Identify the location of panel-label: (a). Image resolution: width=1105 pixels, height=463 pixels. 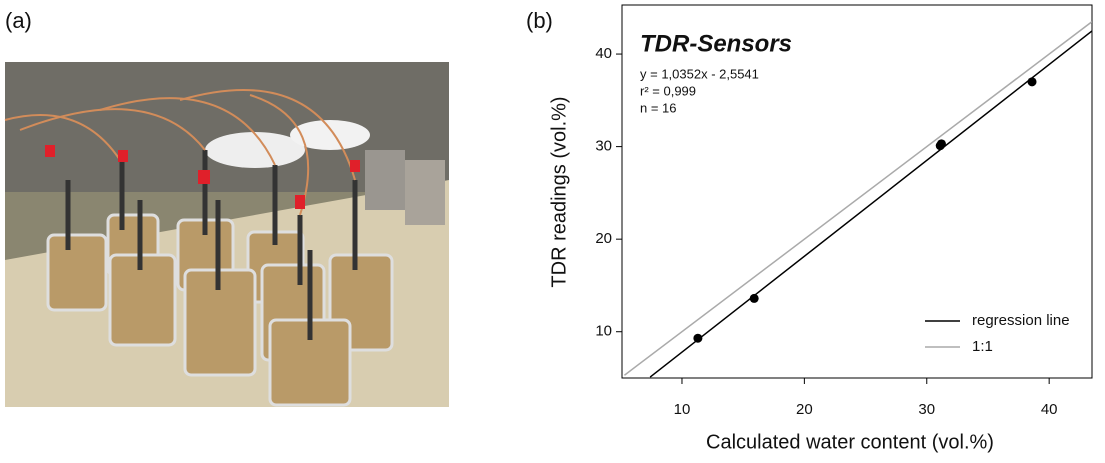
(18, 20).